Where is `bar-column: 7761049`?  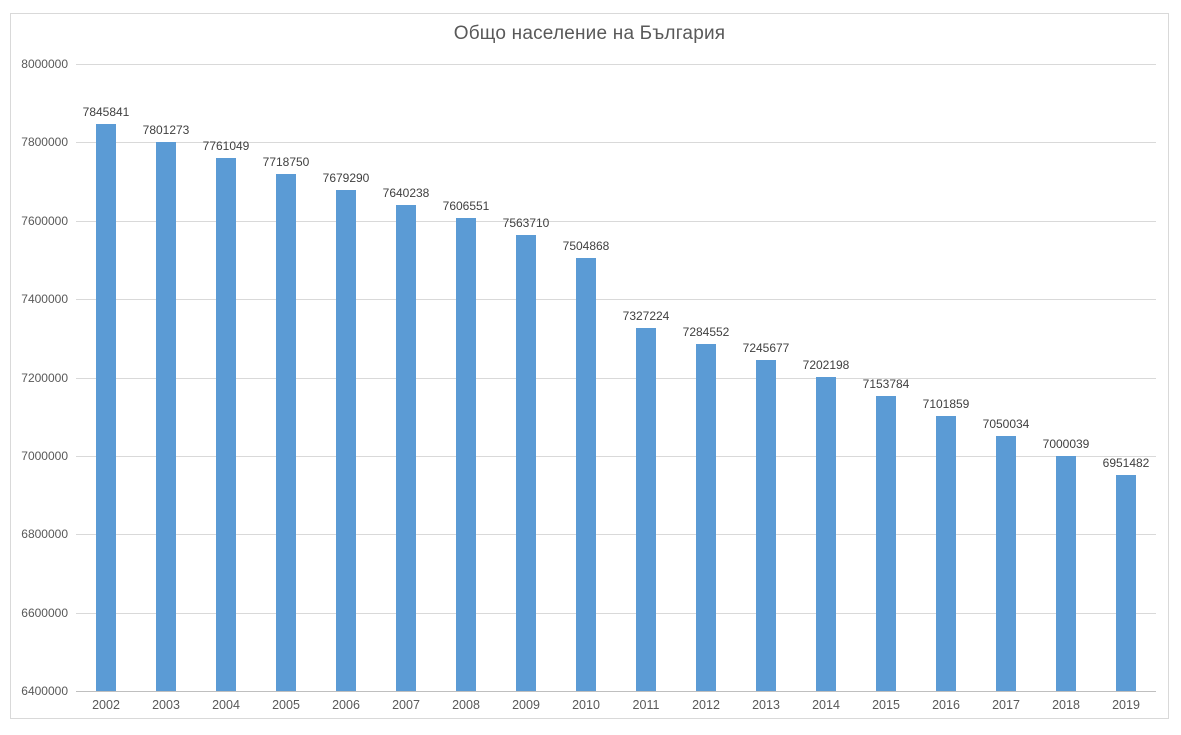
bar-column: 7761049 is located at coordinates (226, 377).